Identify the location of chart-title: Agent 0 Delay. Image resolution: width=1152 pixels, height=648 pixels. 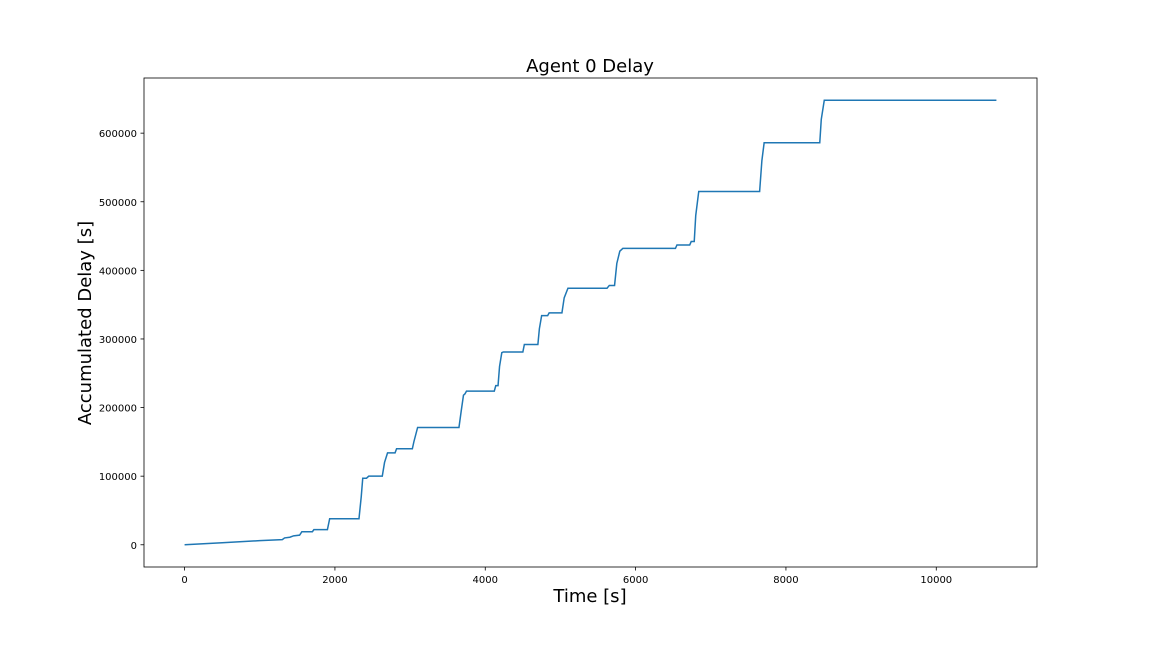
(590, 66).